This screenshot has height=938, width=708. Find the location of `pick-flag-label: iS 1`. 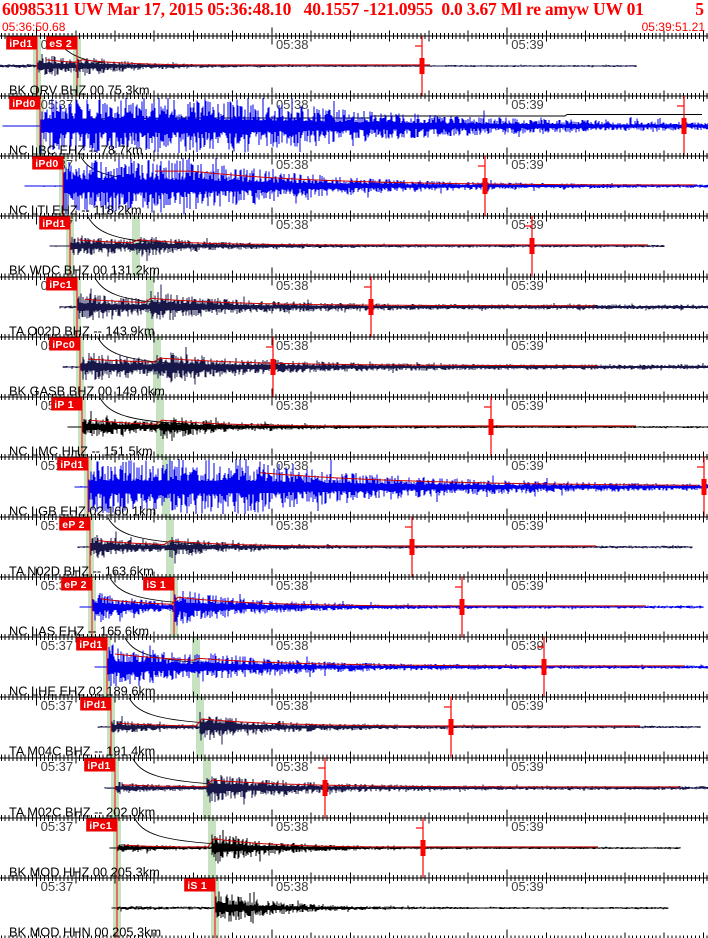

pick-flag-label: iS 1 is located at coordinates (197, 886).